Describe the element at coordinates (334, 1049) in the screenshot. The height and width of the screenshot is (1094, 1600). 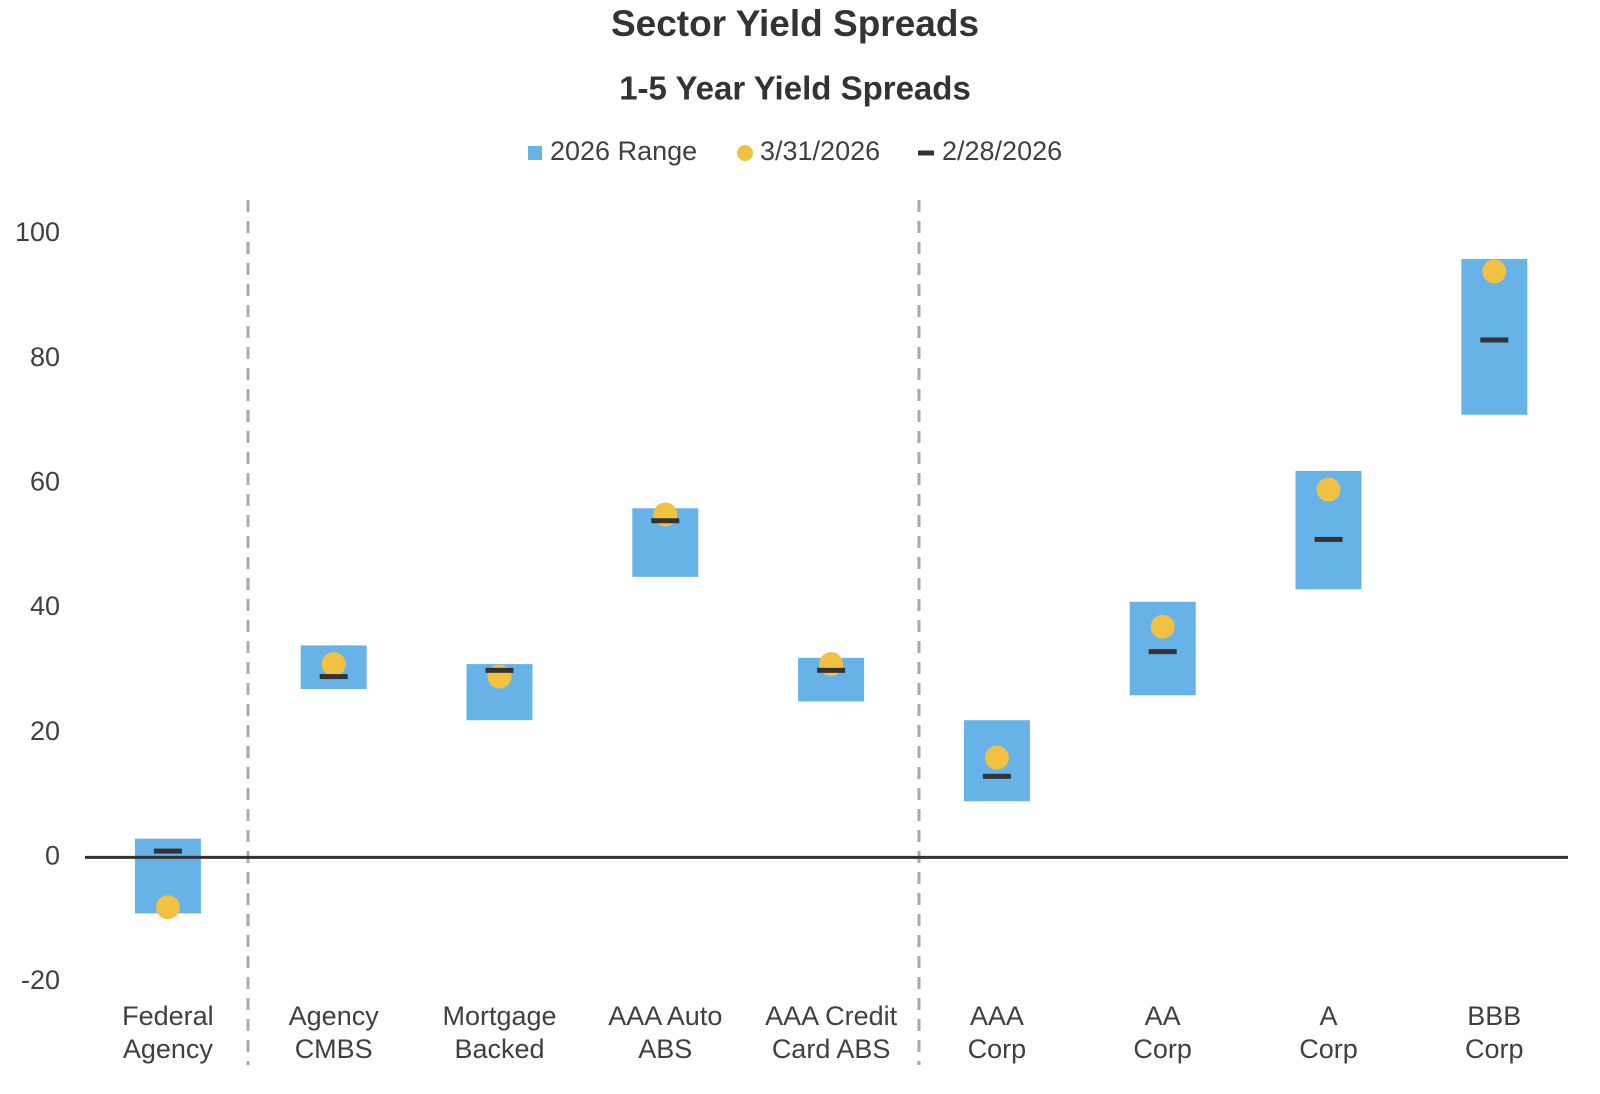
I see `x-tick-label: CMBS` at that location.